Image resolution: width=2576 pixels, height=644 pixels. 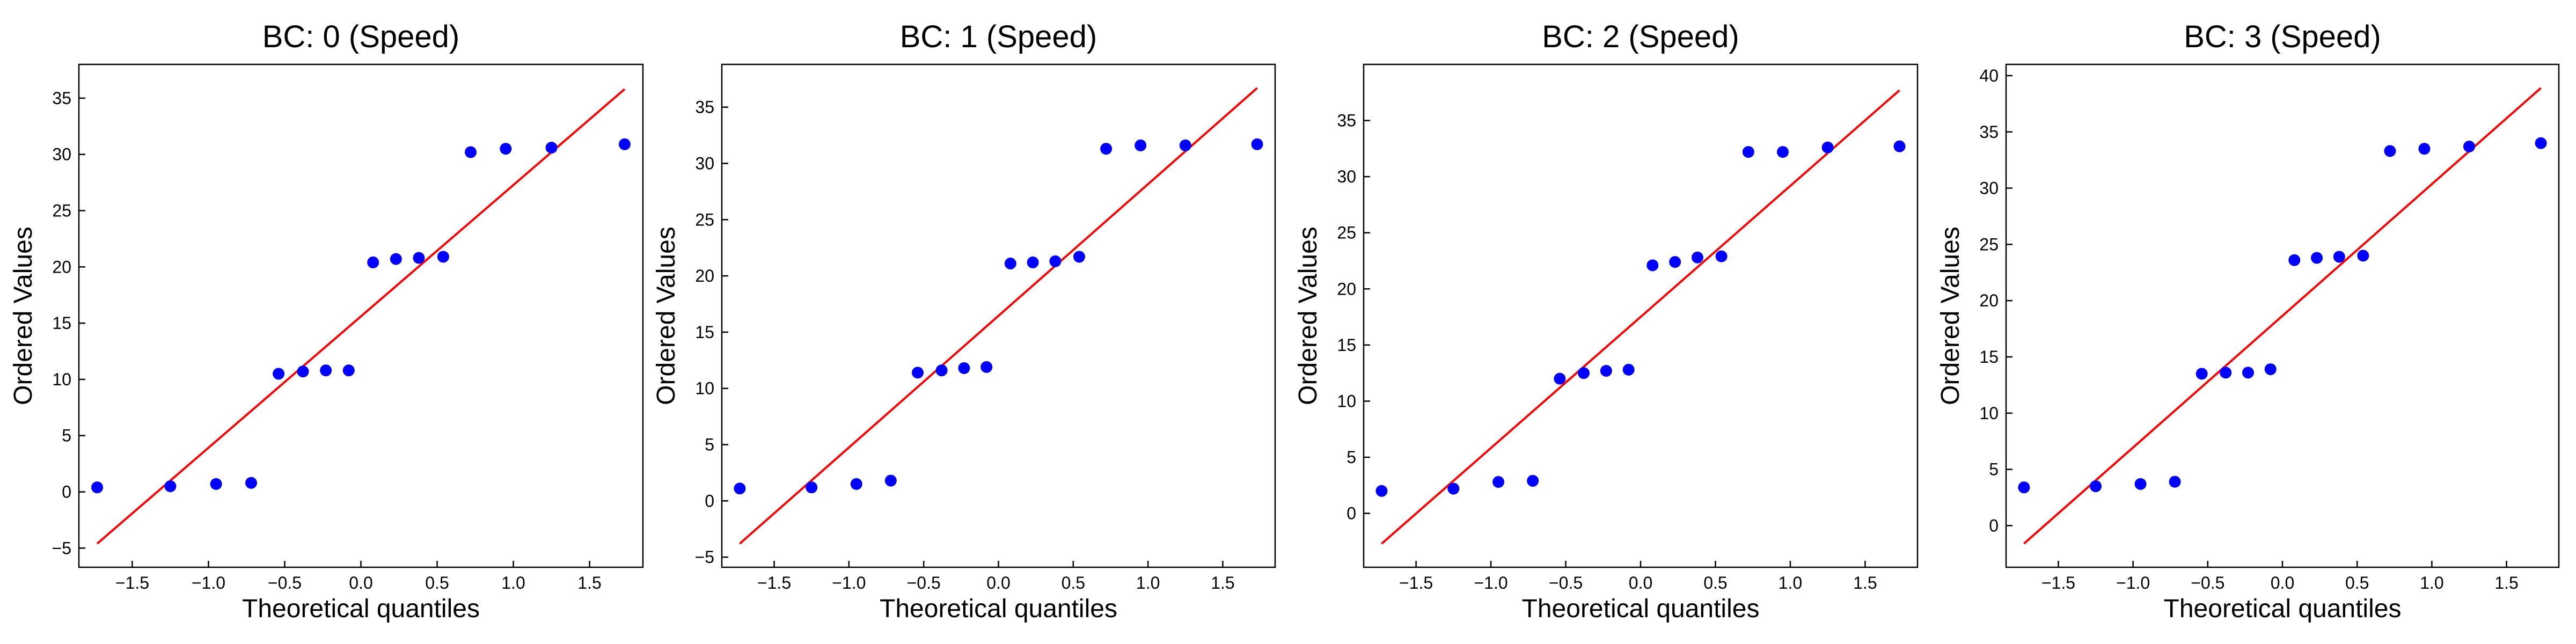 I want to click on x-tick-label: 1.5, so click(x=1865, y=582).